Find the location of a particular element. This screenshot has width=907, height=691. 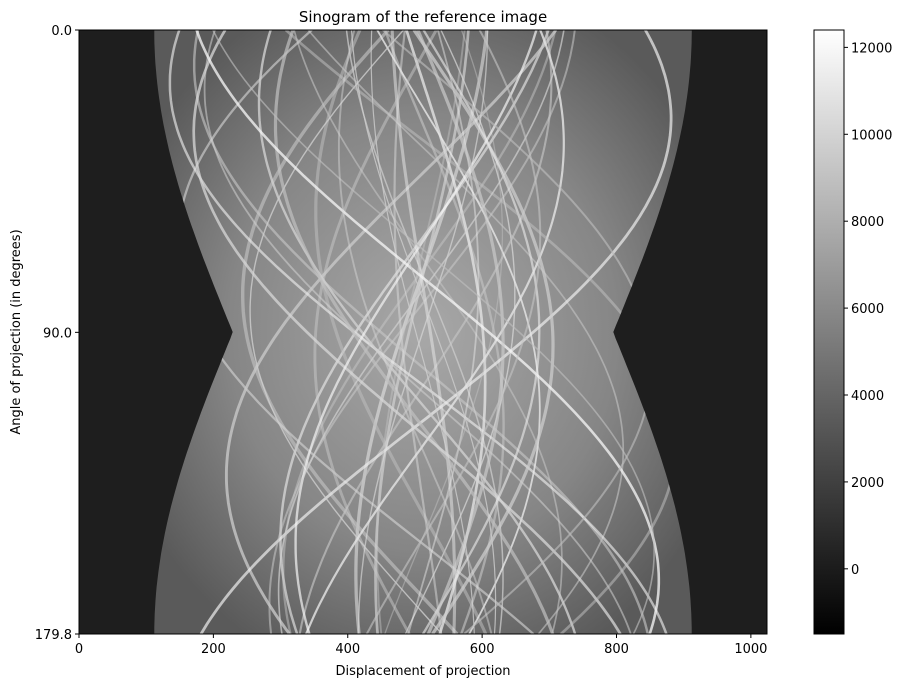

y-tick-label: 179.8 is located at coordinates (53, 635).